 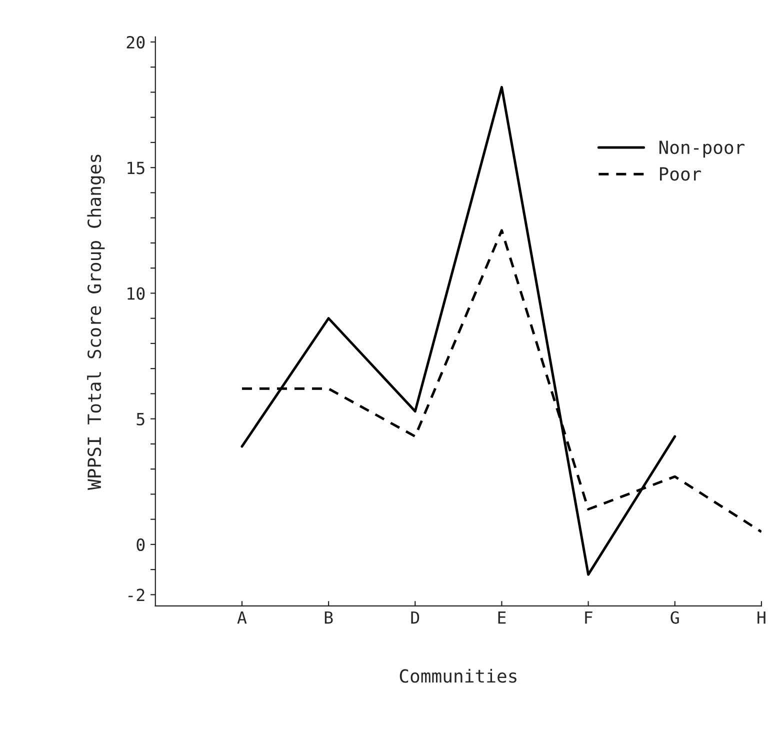 What do you see at coordinates (702, 149) in the screenshot?
I see `legend-label: Non-poor` at bounding box center [702, 149].